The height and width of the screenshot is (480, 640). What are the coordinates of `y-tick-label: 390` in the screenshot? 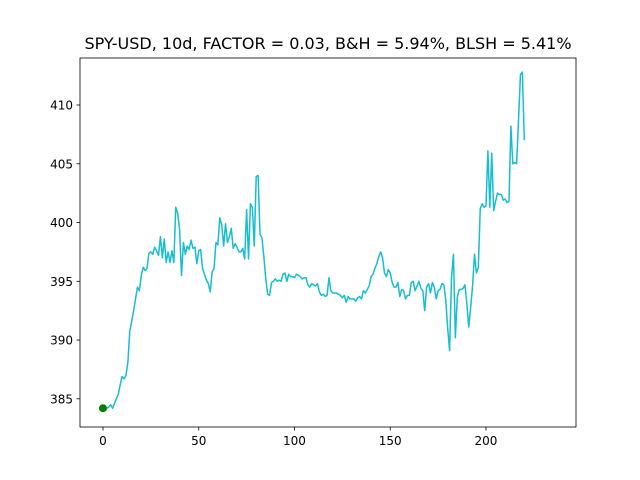 It's located at (61, 341).